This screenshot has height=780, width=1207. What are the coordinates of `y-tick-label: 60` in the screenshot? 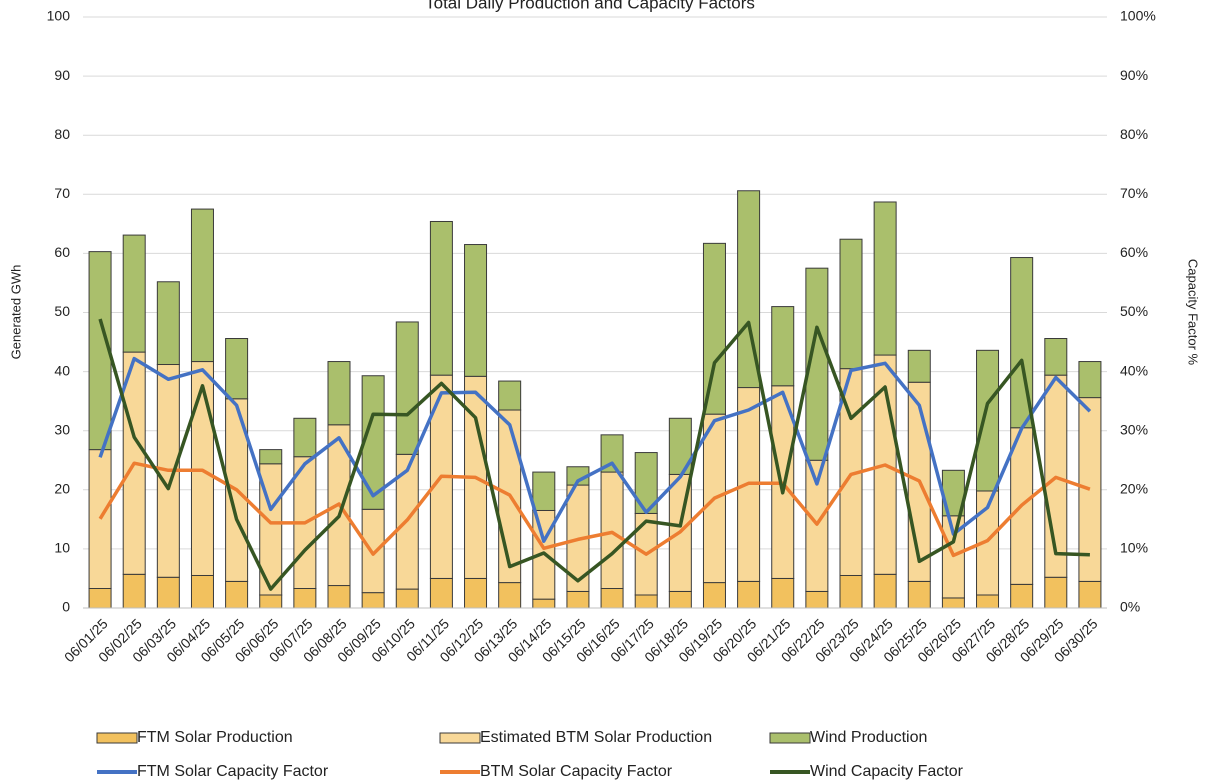 It's located at (62, 252).